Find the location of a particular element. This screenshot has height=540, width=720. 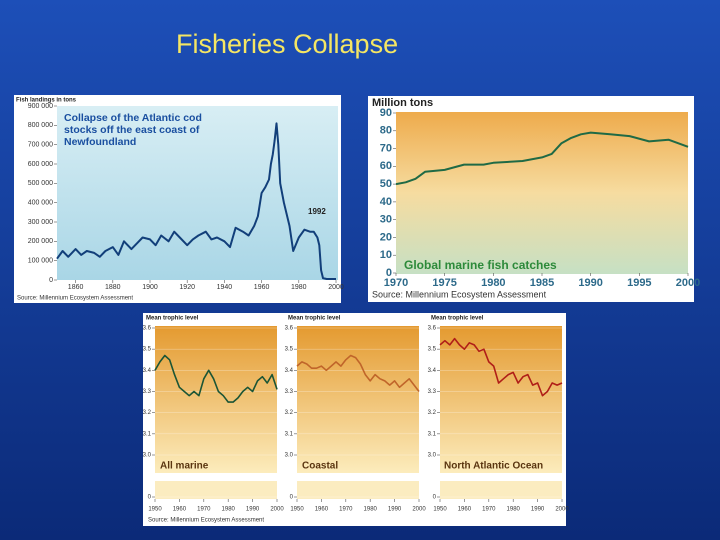

y-tick-label: 200 000 is located at coordinates (40, 241).